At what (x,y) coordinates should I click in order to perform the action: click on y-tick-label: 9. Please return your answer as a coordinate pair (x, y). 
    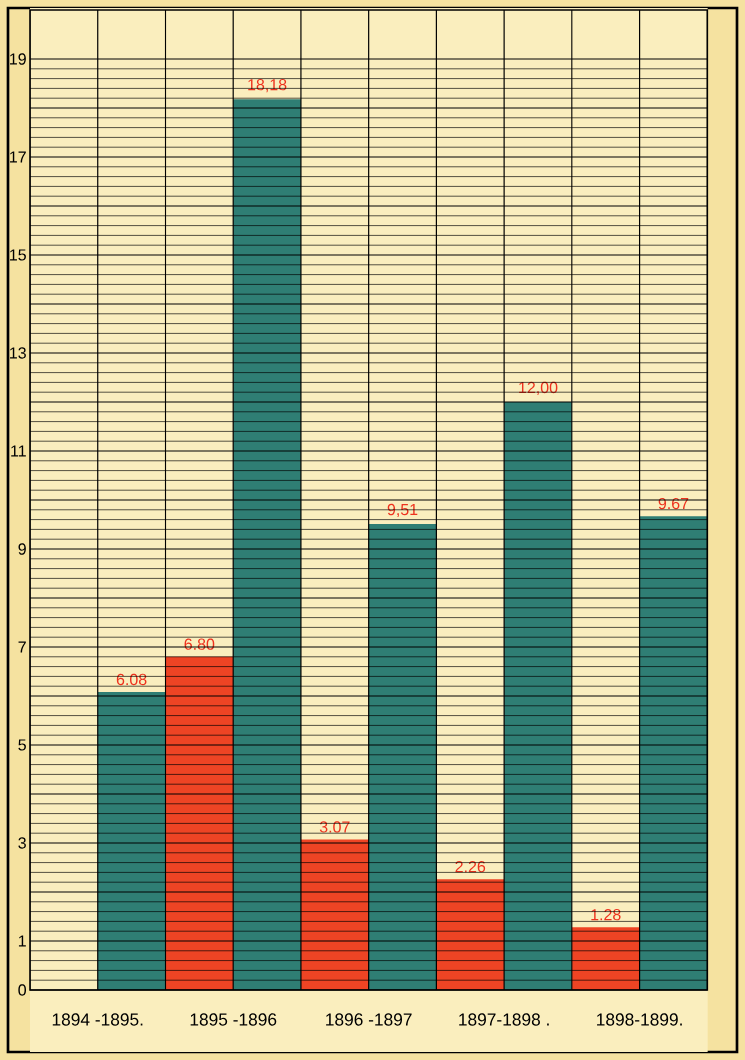
    Looking at the image, I should click on (22, 549).